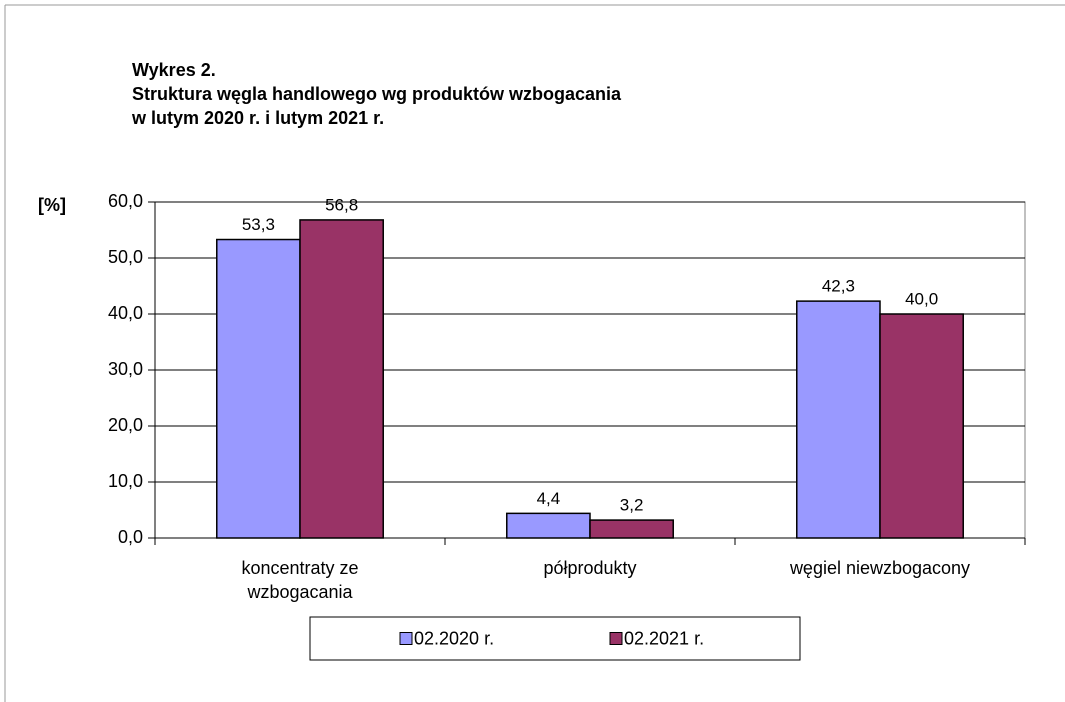  What do you see at coordinates (838, 286) in the screenshot?
I see `value-label: 42,3` at bounding box center [838, 286].